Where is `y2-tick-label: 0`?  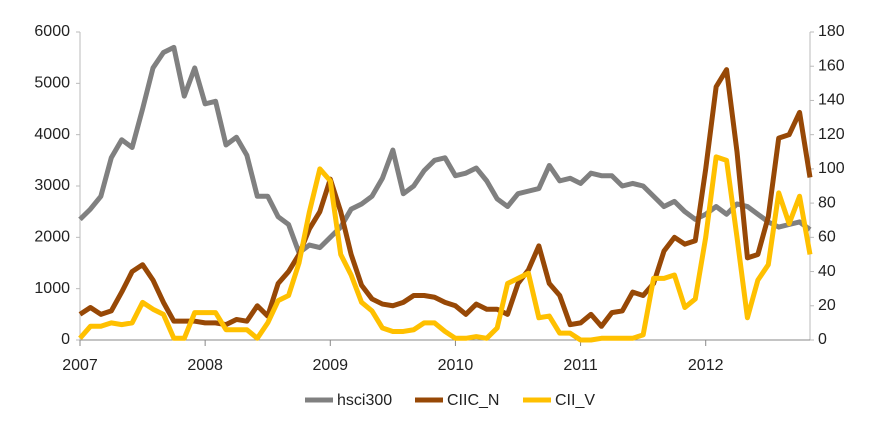 y2-tick-label: 0 is located at coordinates (822, 339).